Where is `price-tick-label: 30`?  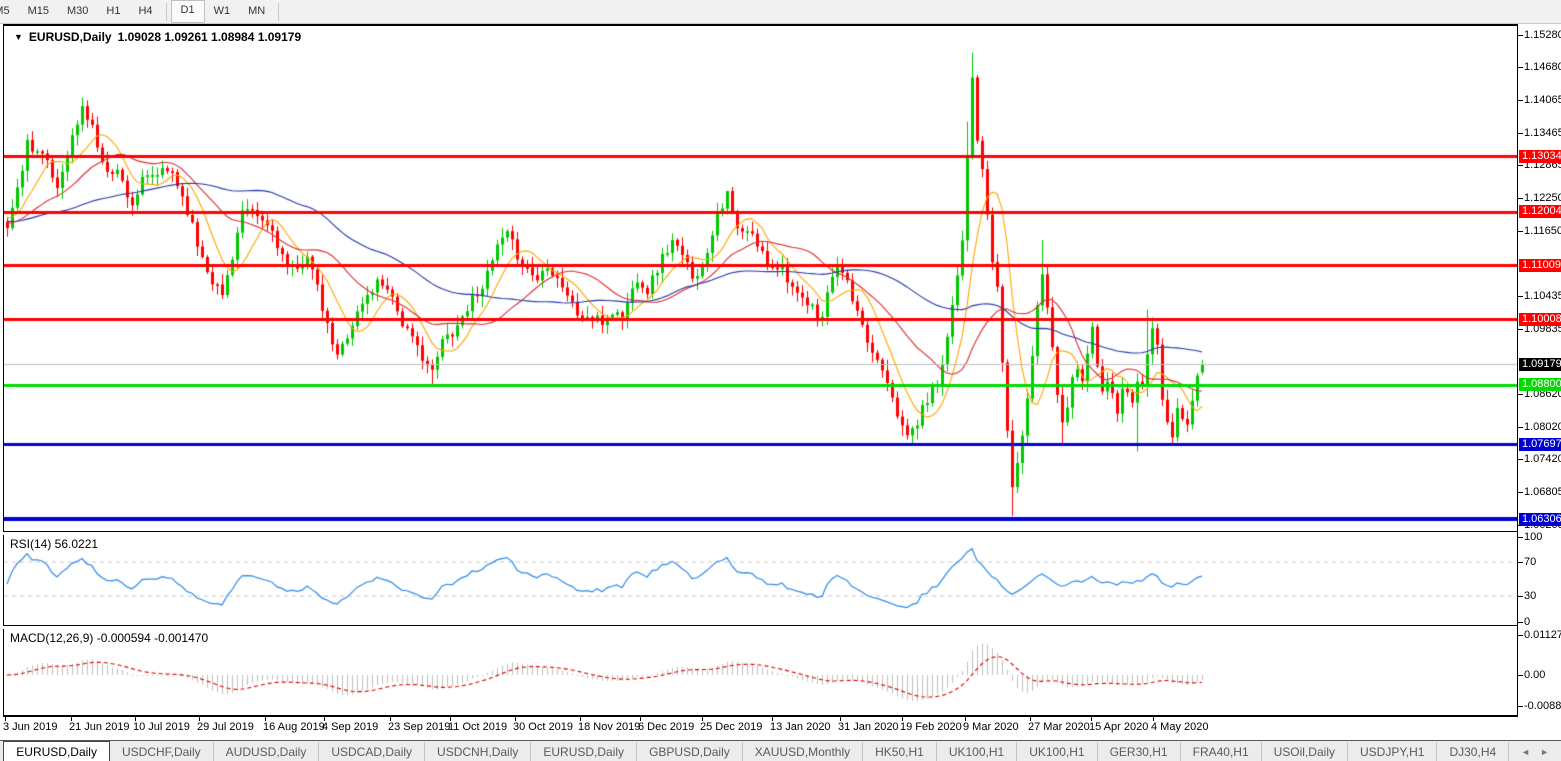 price-tick-label: 30 is located at coordinates (1530, 596).